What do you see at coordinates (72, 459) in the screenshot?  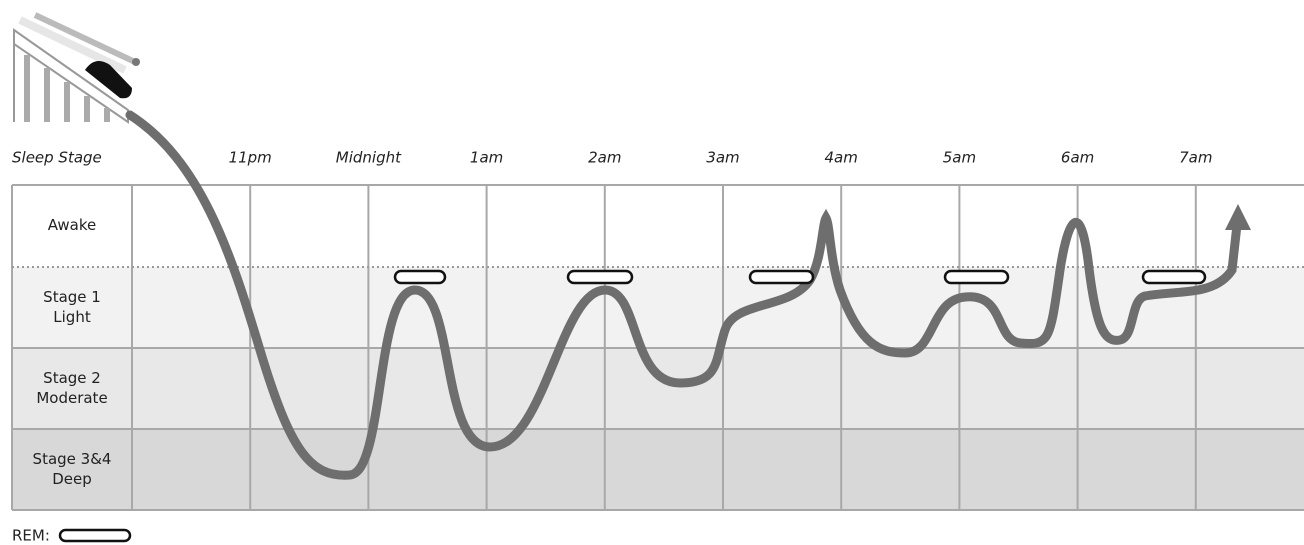 I see `stage-label: Stage 3&4` at bounding box center [72, 459].